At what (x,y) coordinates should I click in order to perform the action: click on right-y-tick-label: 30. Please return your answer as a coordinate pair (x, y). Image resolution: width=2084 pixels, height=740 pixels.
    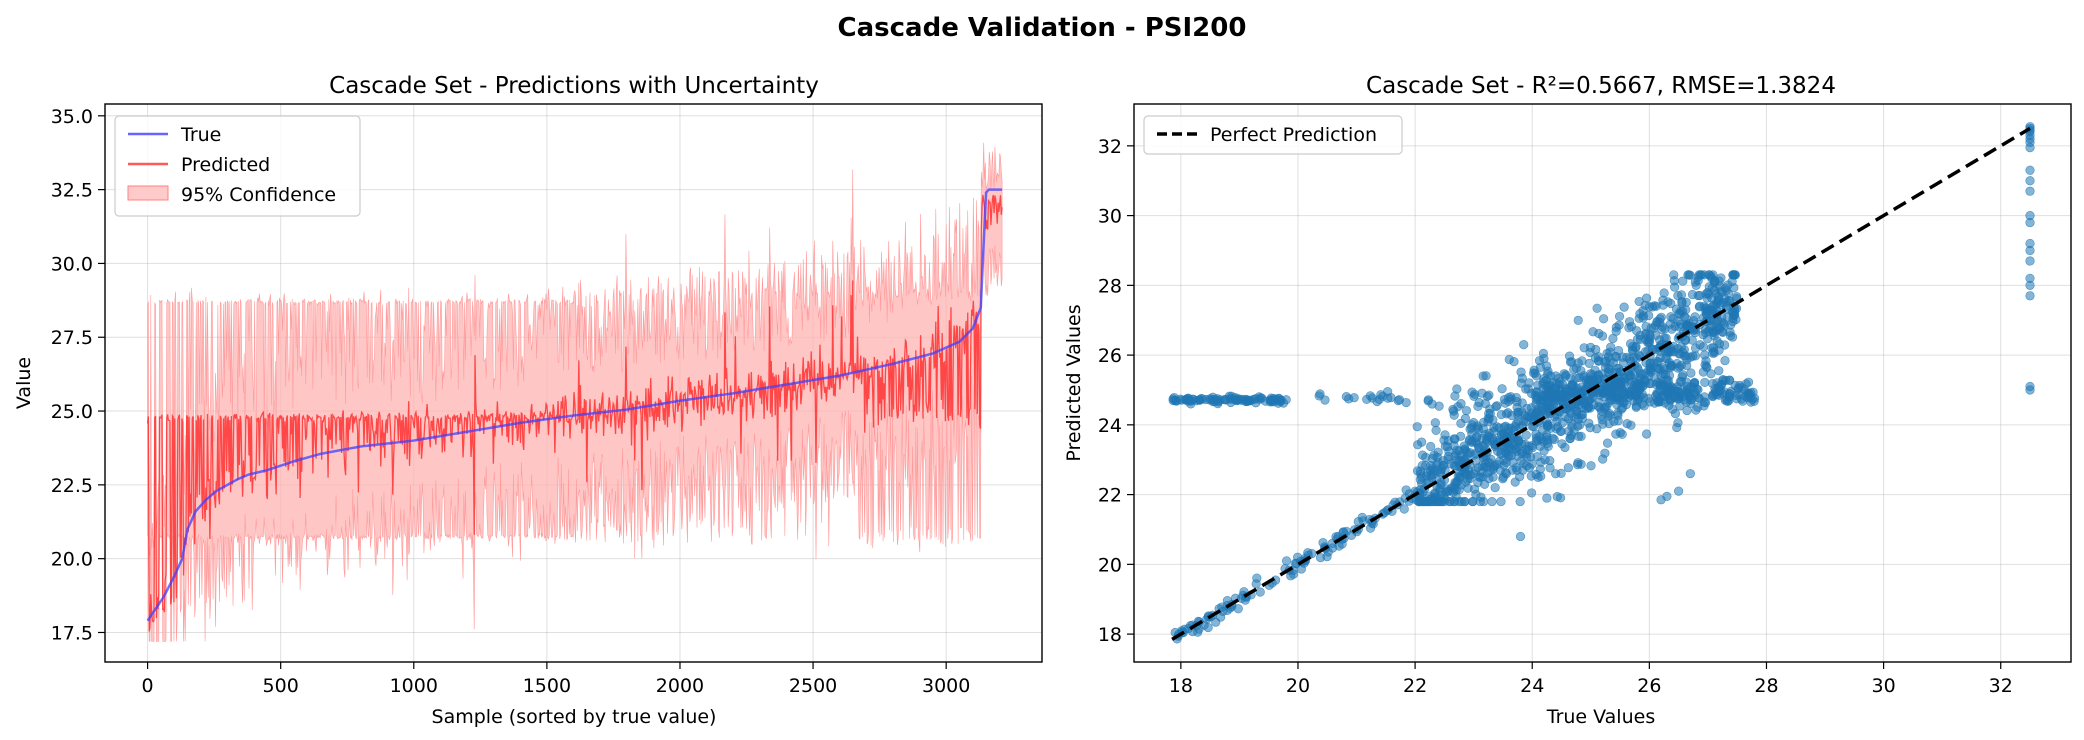
    Looking at the image, I should click on (1110, 217).